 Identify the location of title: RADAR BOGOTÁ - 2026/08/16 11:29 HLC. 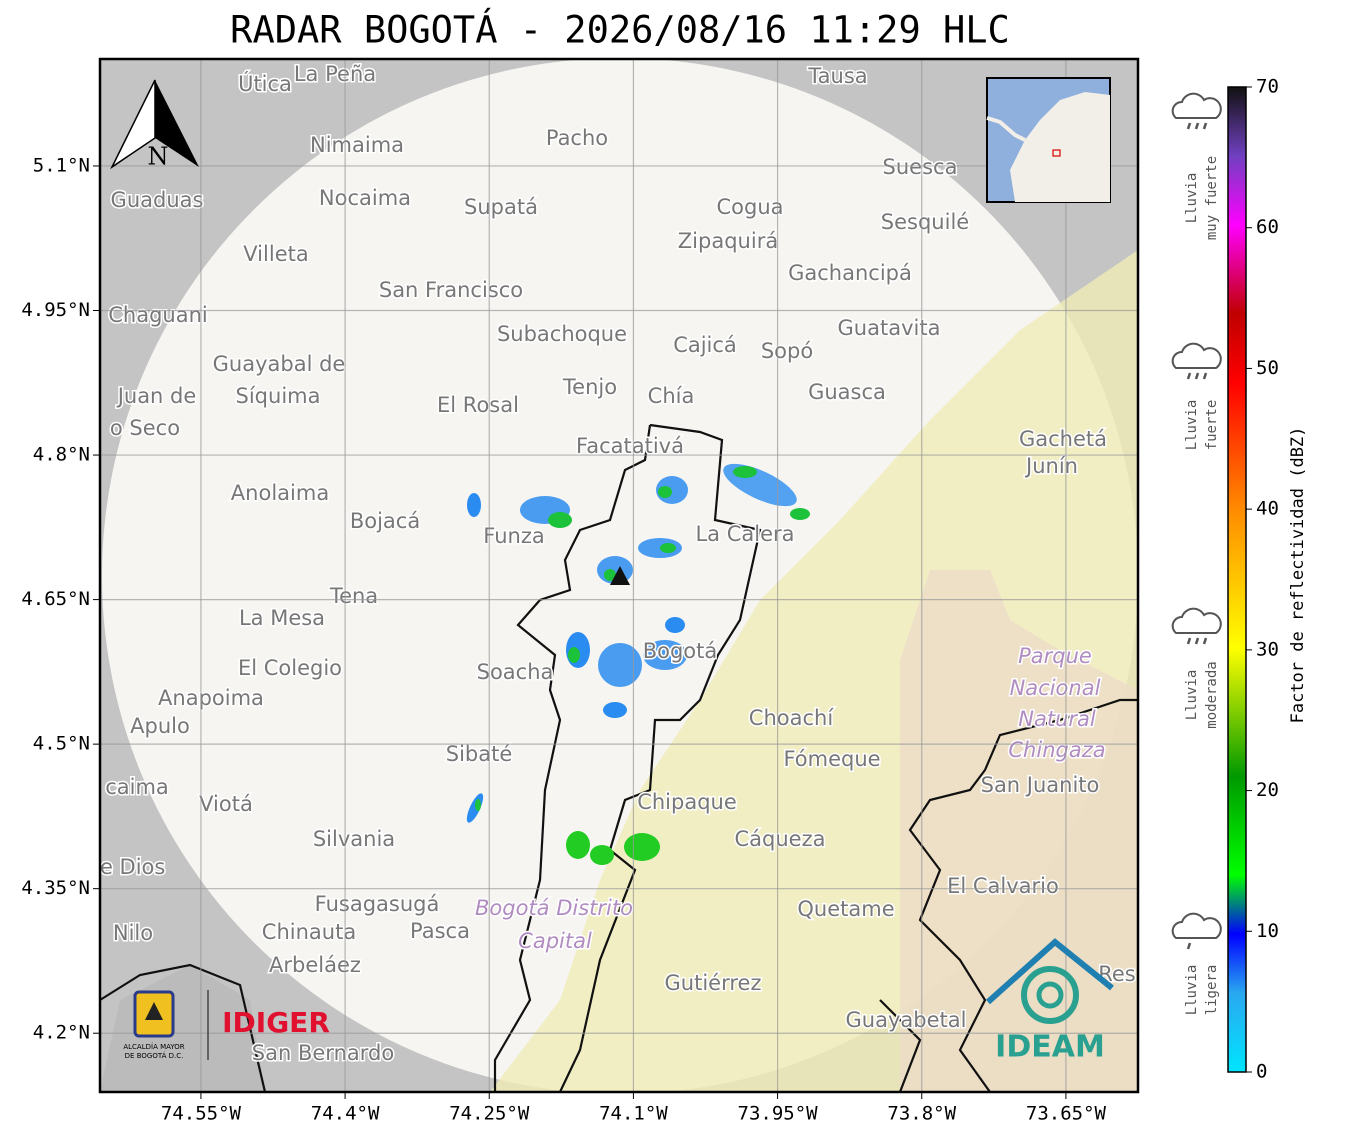
(620, 30).